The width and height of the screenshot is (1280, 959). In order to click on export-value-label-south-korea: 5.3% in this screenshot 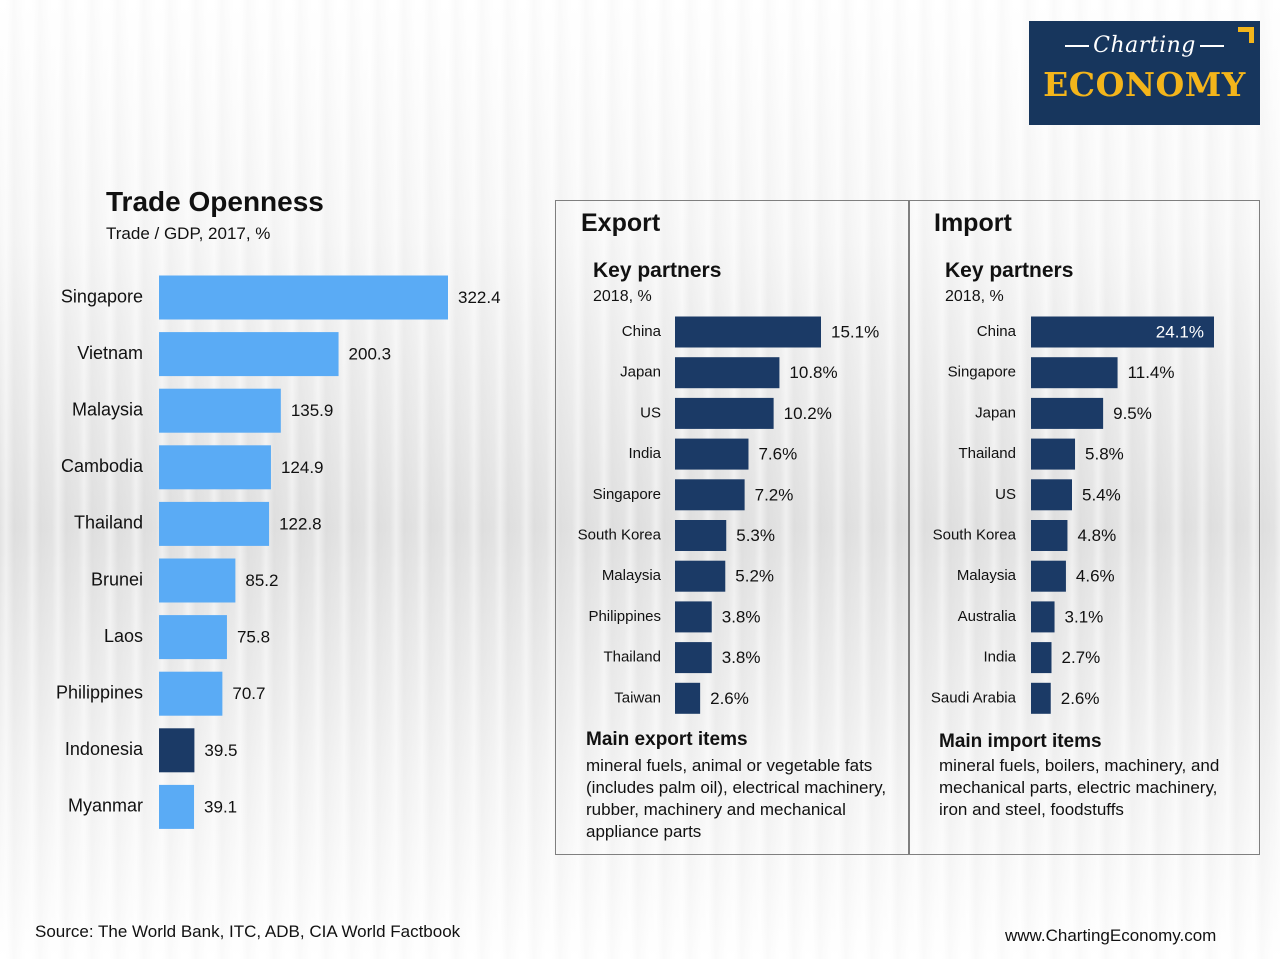, I will do `click(755, 535)`.